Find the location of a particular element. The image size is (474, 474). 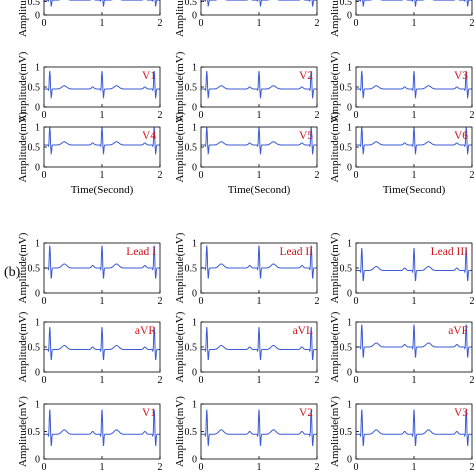

lead-label: aVR is located at coordinates (145, 331).